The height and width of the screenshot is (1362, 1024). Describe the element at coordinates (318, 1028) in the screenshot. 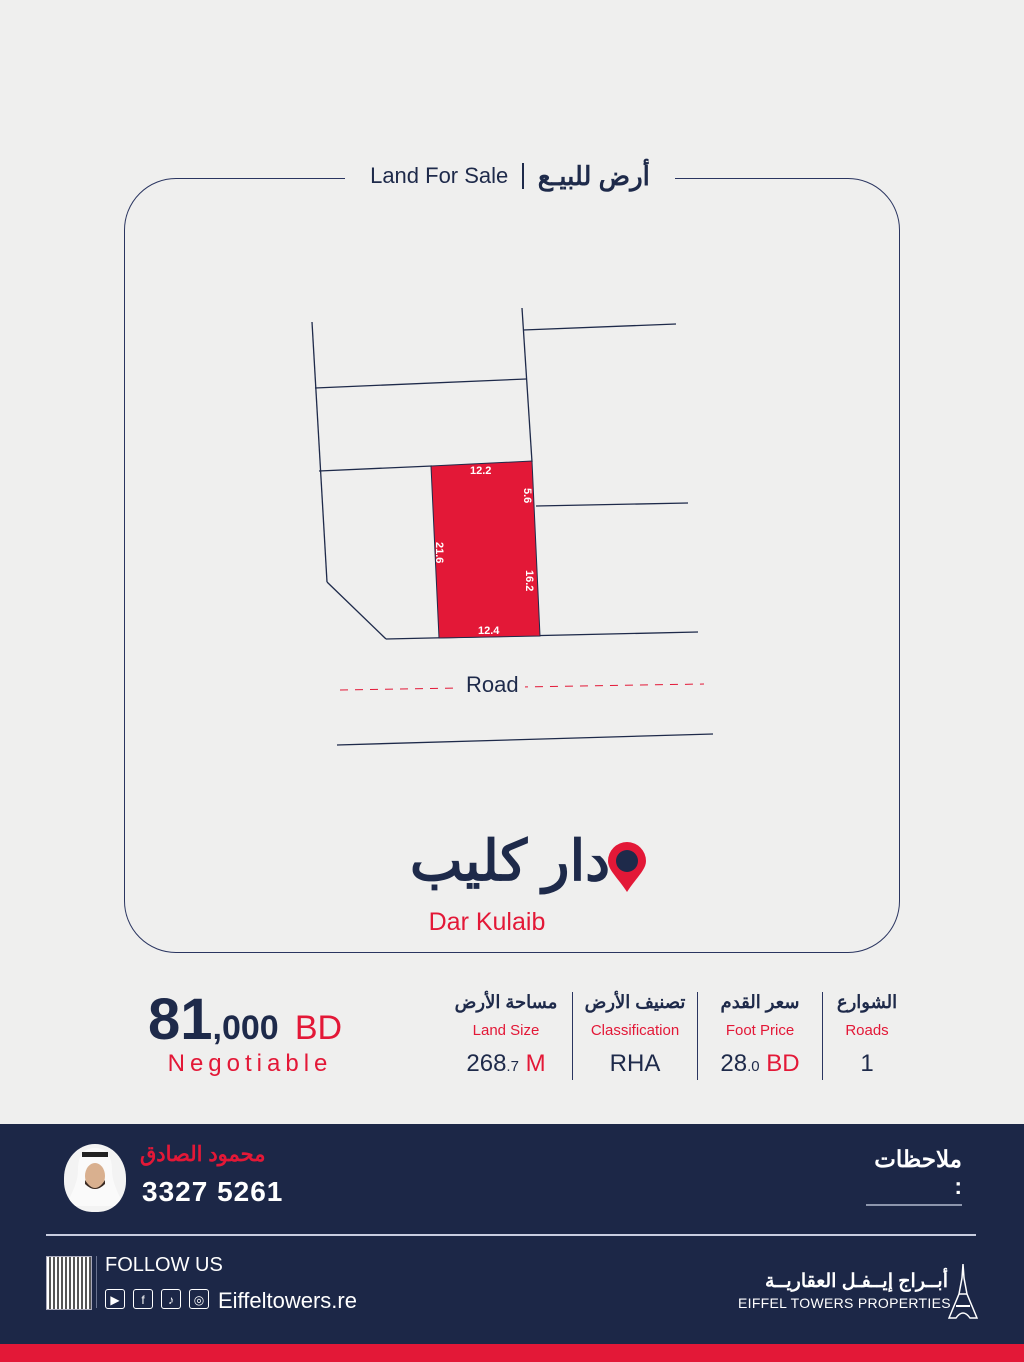

I see `price-currency: BD` at that location.